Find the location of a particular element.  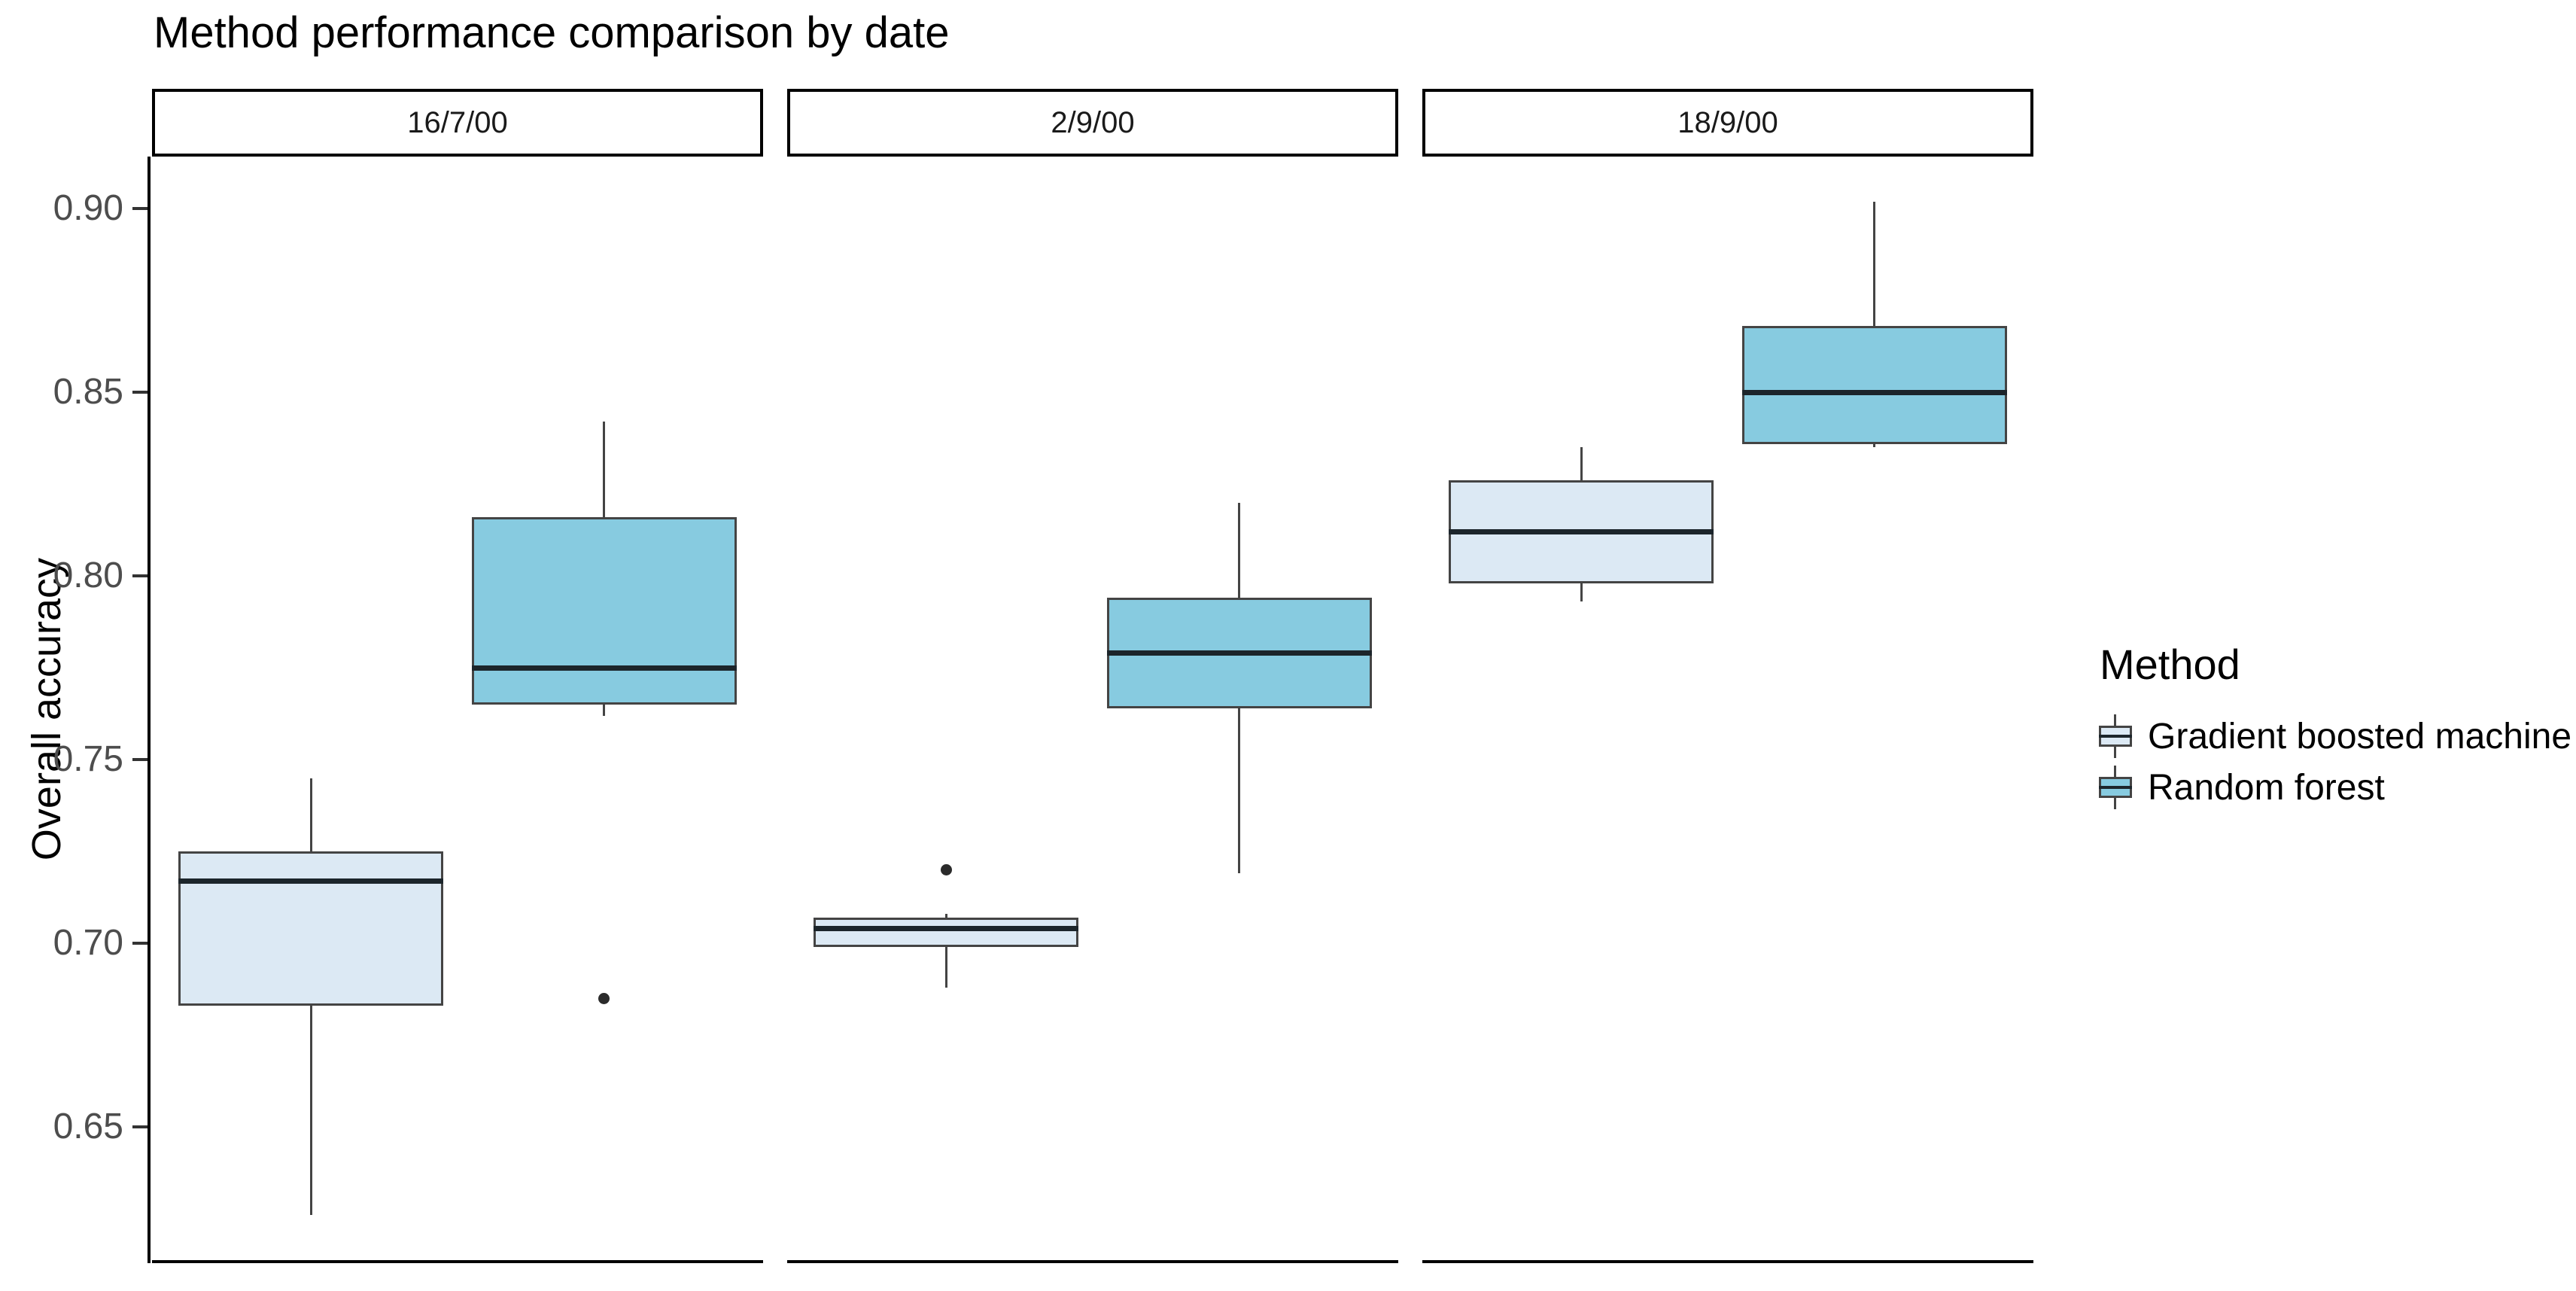

legend-entry-label: Gradient boosted machine is located at coordinates (2360, 737).